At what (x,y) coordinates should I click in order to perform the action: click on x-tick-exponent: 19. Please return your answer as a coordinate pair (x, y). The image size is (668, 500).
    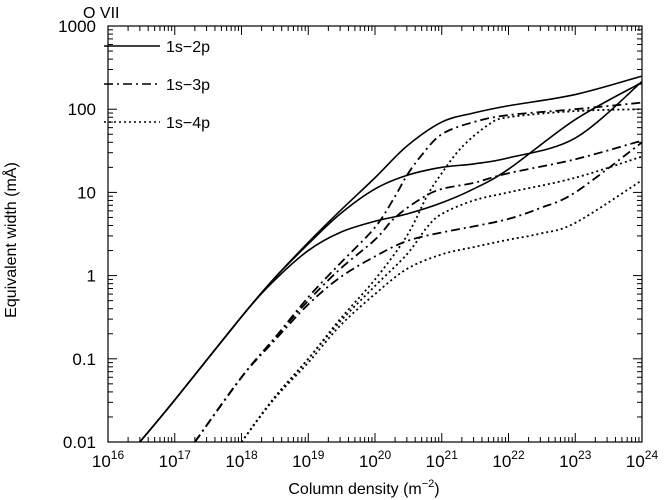
    Looking at the image, I should click on (318, 455).